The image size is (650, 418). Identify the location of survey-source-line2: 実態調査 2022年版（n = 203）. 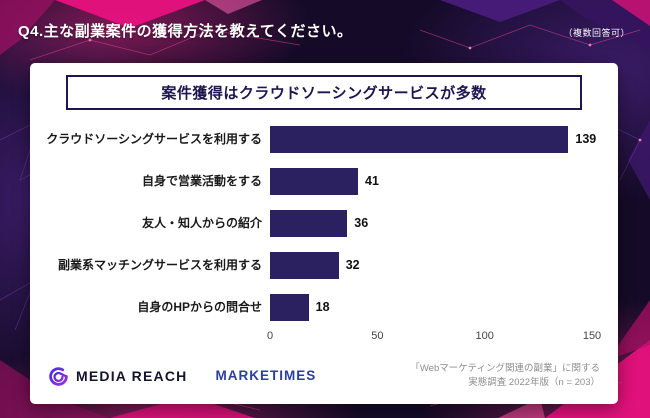
(534, 382).